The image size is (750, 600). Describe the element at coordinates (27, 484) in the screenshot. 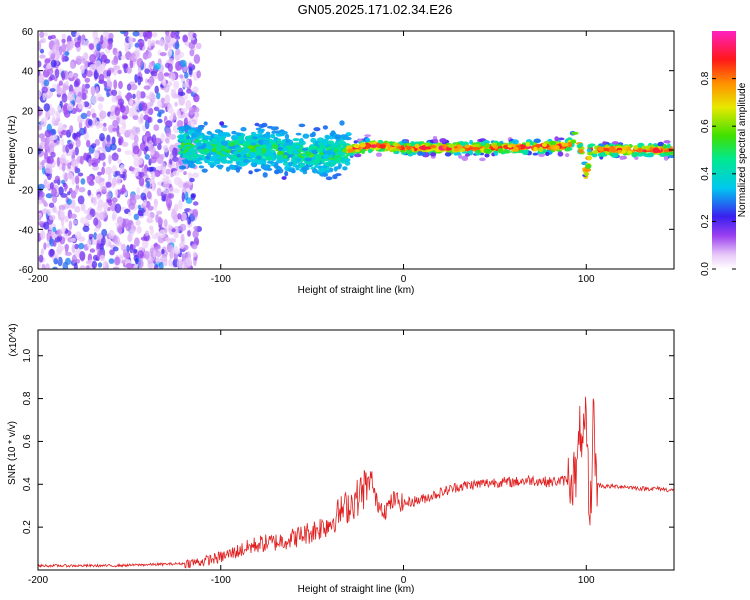

I see `y-tick-label: 0.4` at that location.